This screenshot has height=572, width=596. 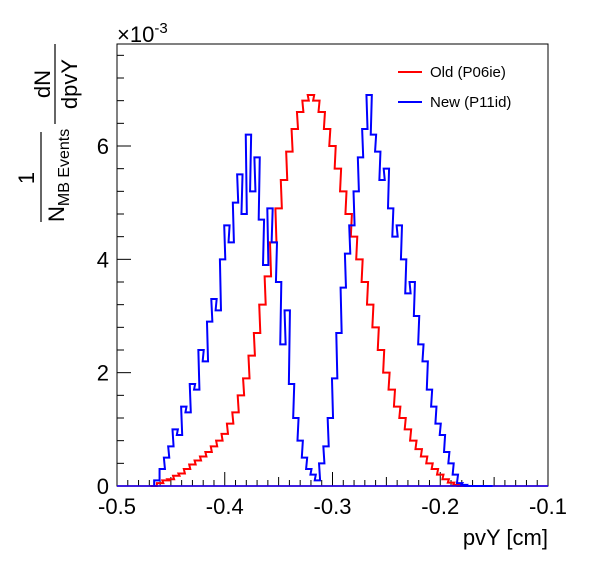 I want to click on y-title-n: NMB Events, so click(x=58, y=175).